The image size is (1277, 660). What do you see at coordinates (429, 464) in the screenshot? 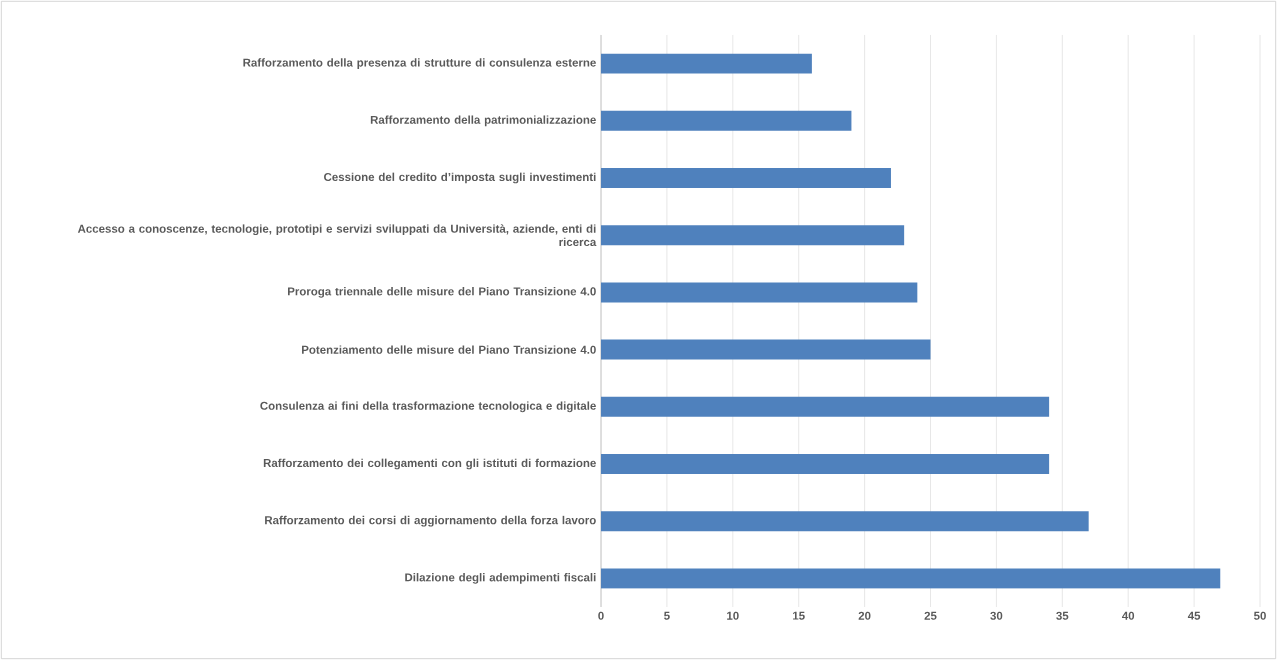
I see `y-tick-label: Rafforzamento dei collegamenti con gli istituti di formazione` at bounding box center [429, 464].